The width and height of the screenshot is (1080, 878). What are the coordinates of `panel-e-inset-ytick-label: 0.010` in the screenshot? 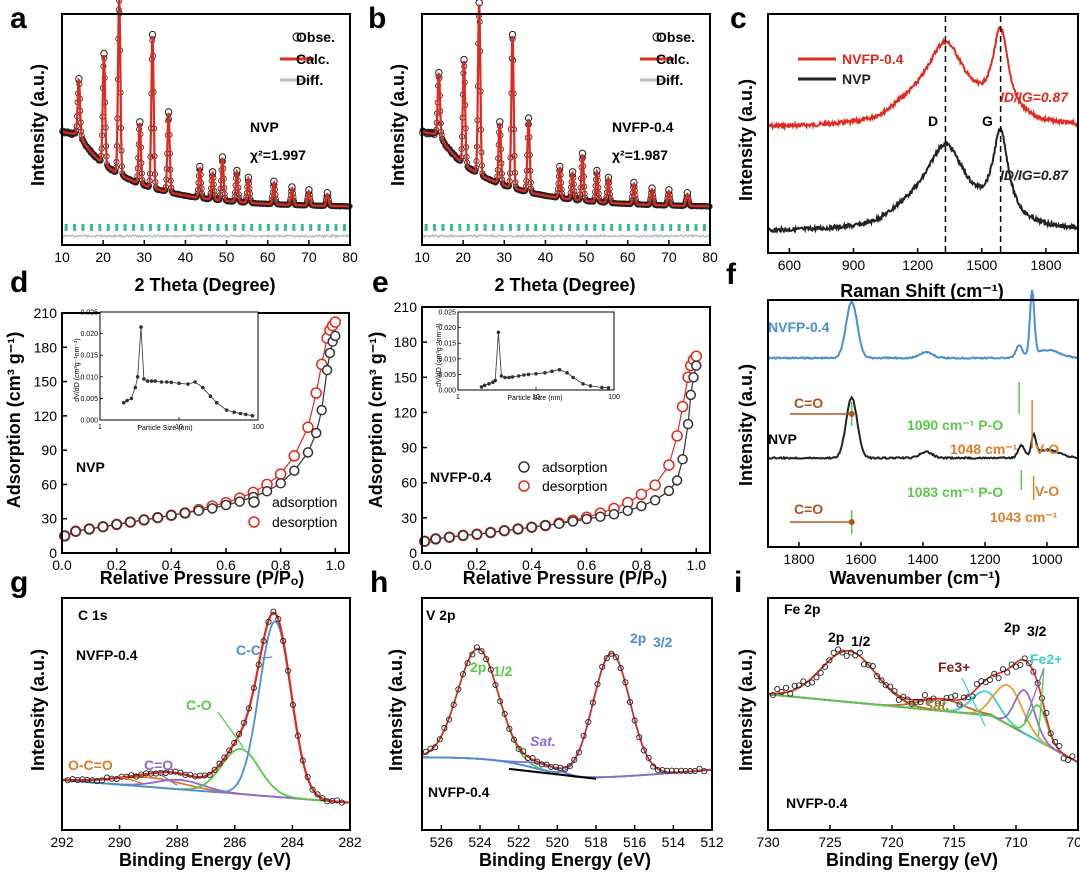 It's located at (447, 359).